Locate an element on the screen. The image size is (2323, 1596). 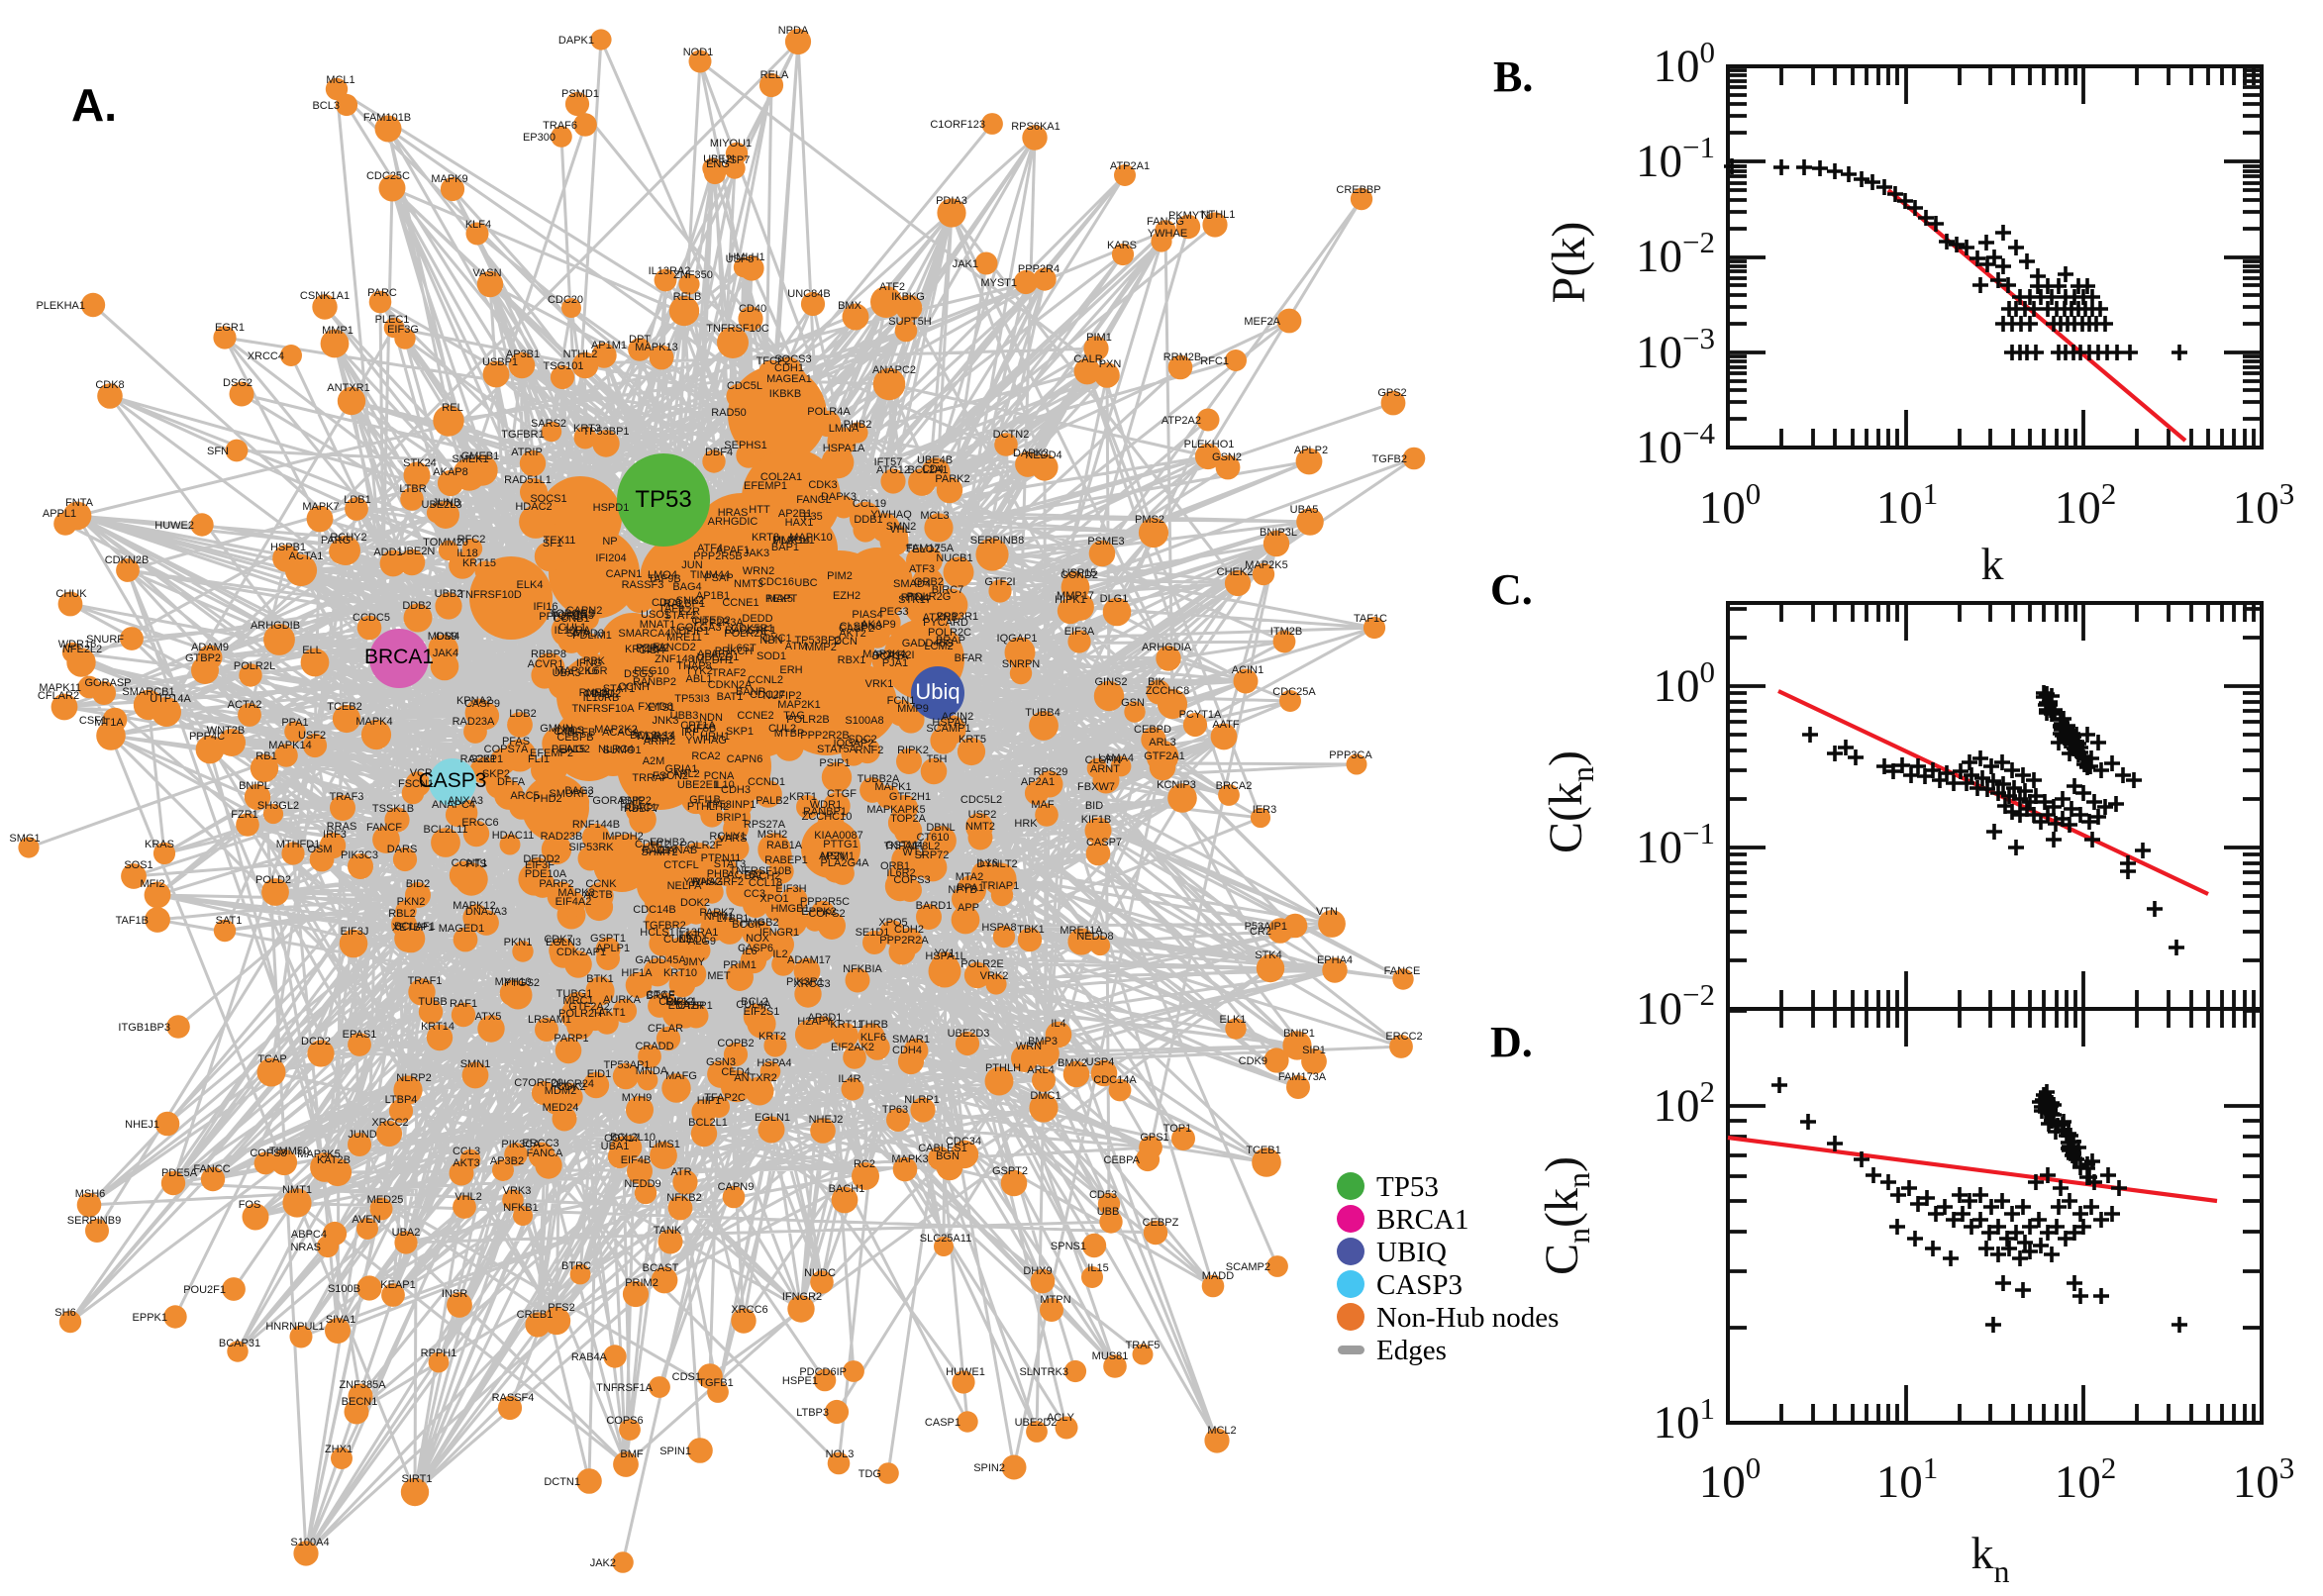
svg-text: PSAP is located at coordinates (718, 578).